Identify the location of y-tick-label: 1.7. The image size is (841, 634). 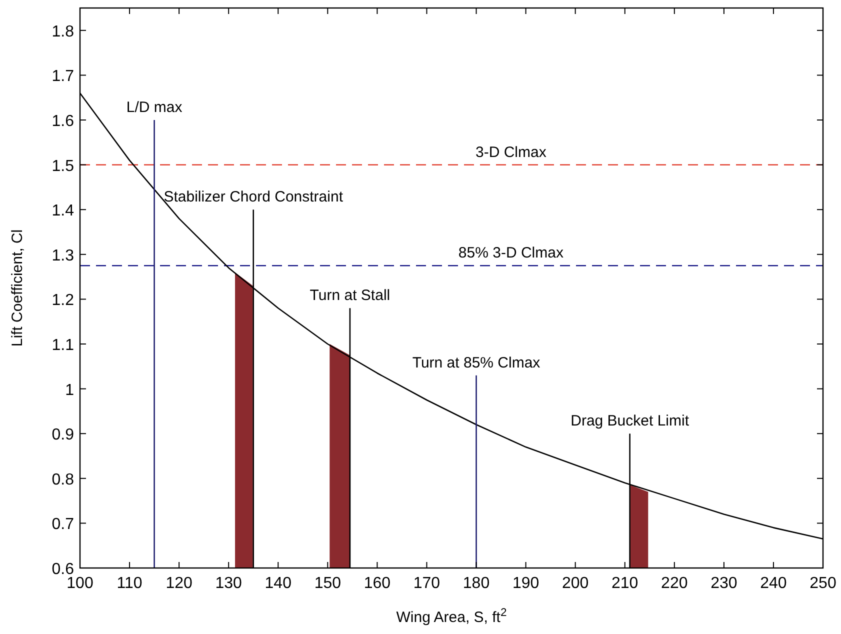
(63, 77).